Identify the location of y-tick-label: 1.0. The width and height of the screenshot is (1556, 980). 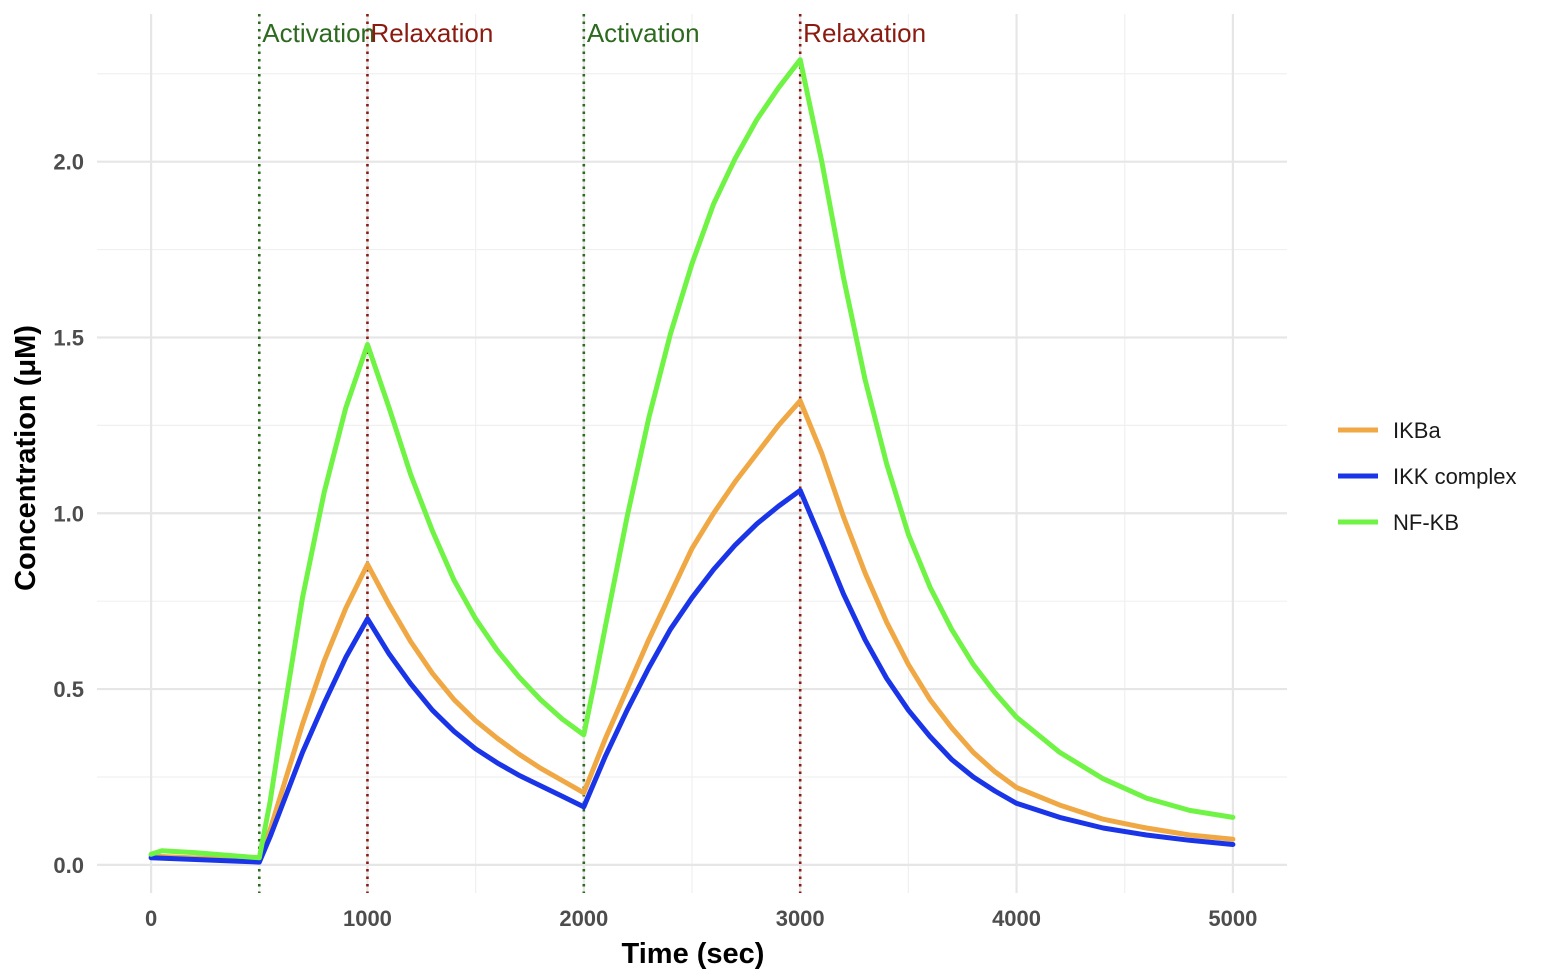
(68, 513).